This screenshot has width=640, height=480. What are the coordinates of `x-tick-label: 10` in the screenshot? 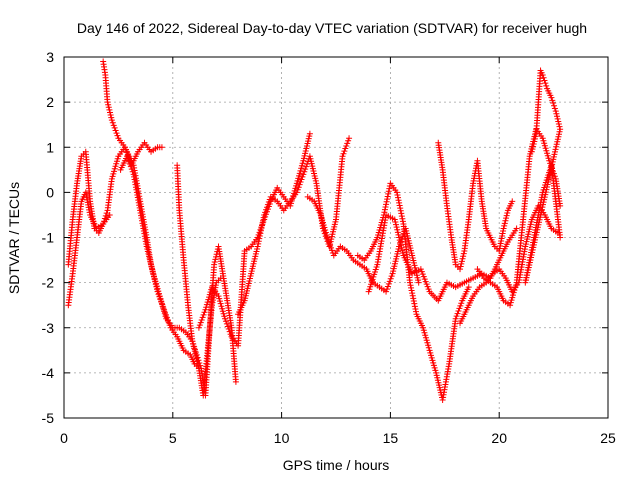 It's located at (282, 438).